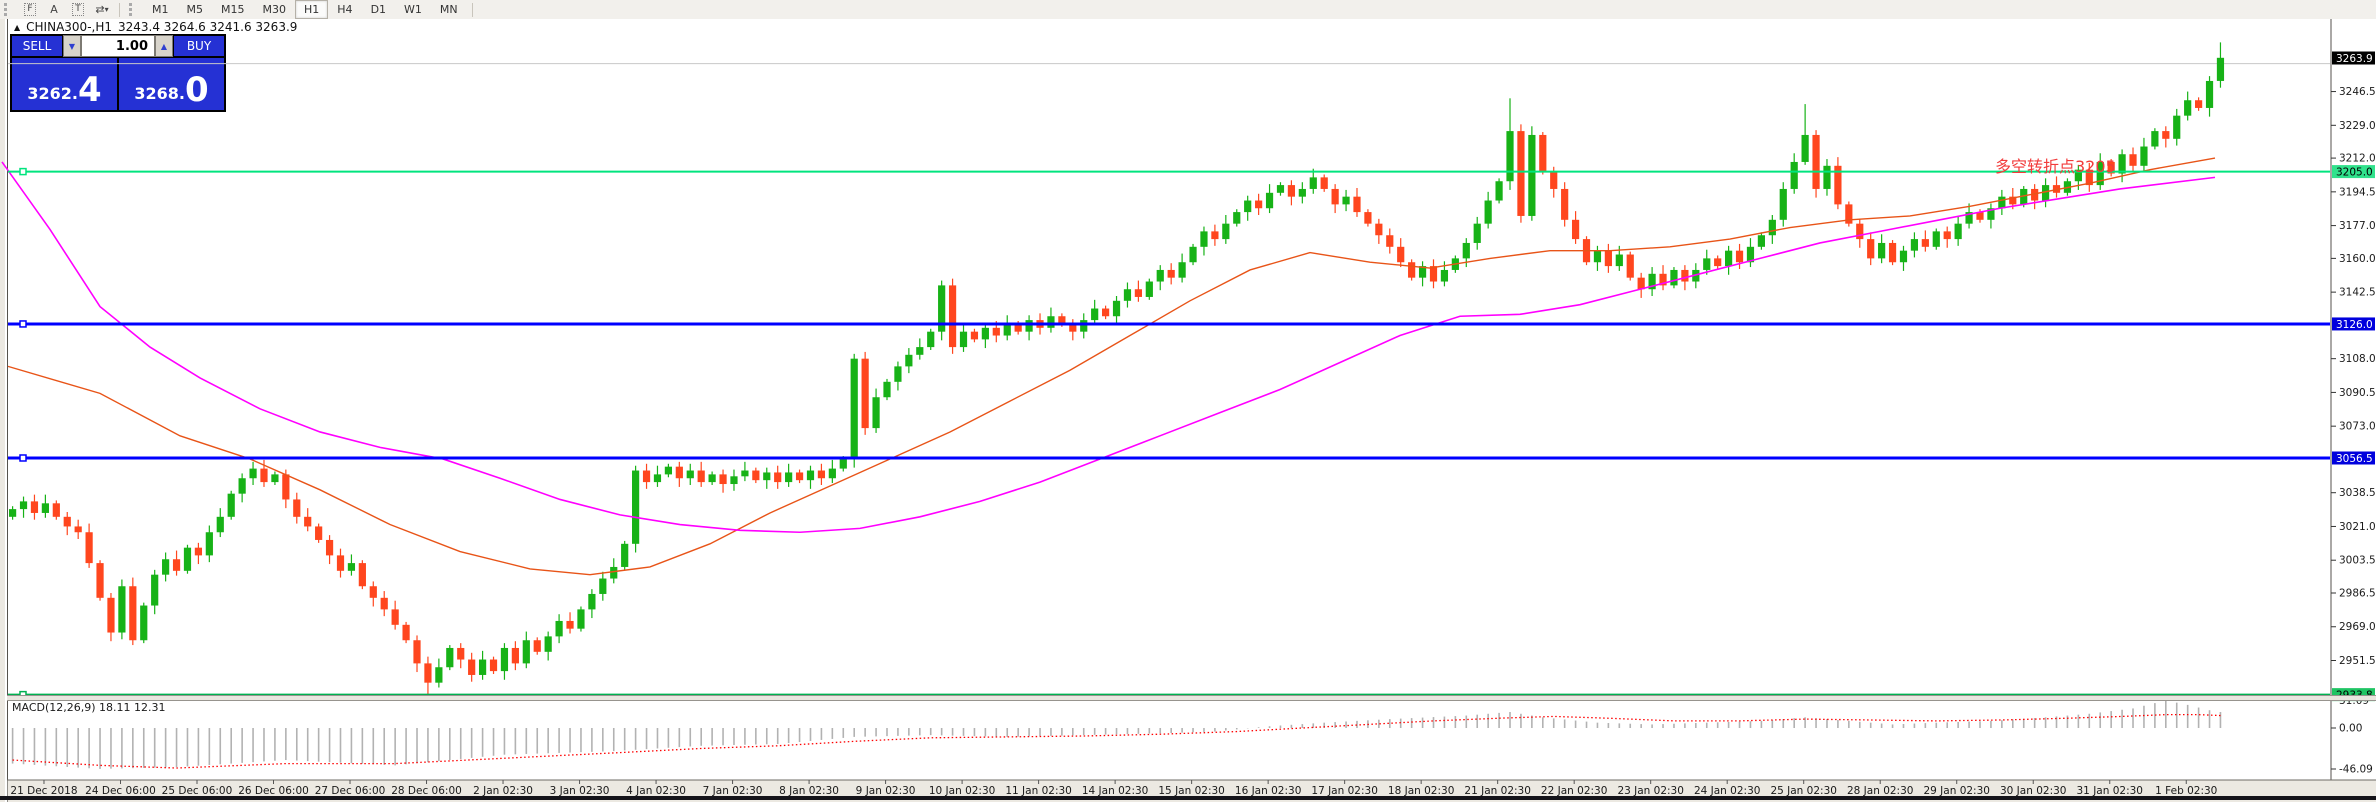  Describe the element at coordinates (2055, 166) in the screenshot. I see `chart-text-annotation: 多空转折点3205` at that location.